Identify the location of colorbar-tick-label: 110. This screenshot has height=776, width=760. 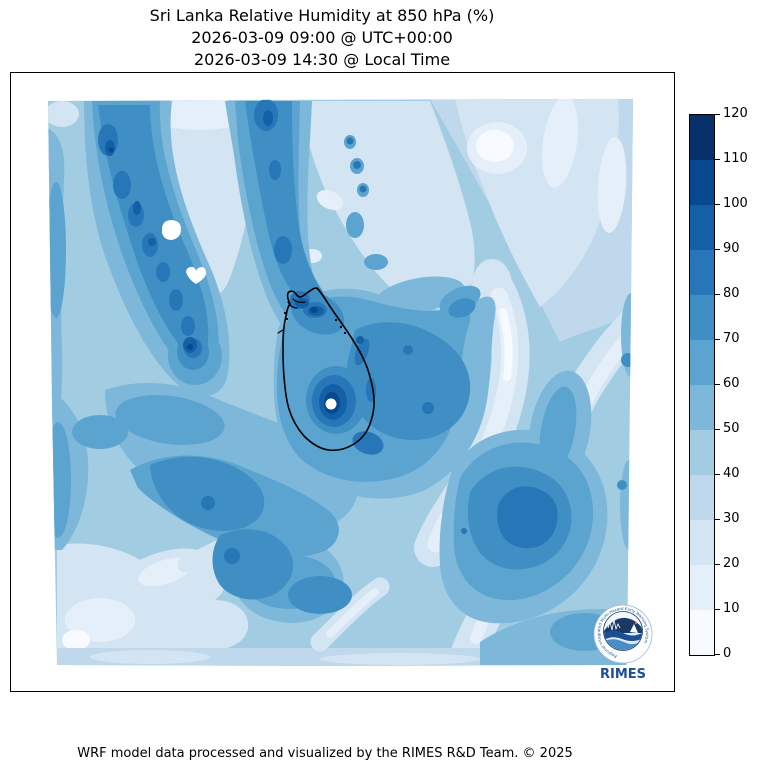
(735, 158).